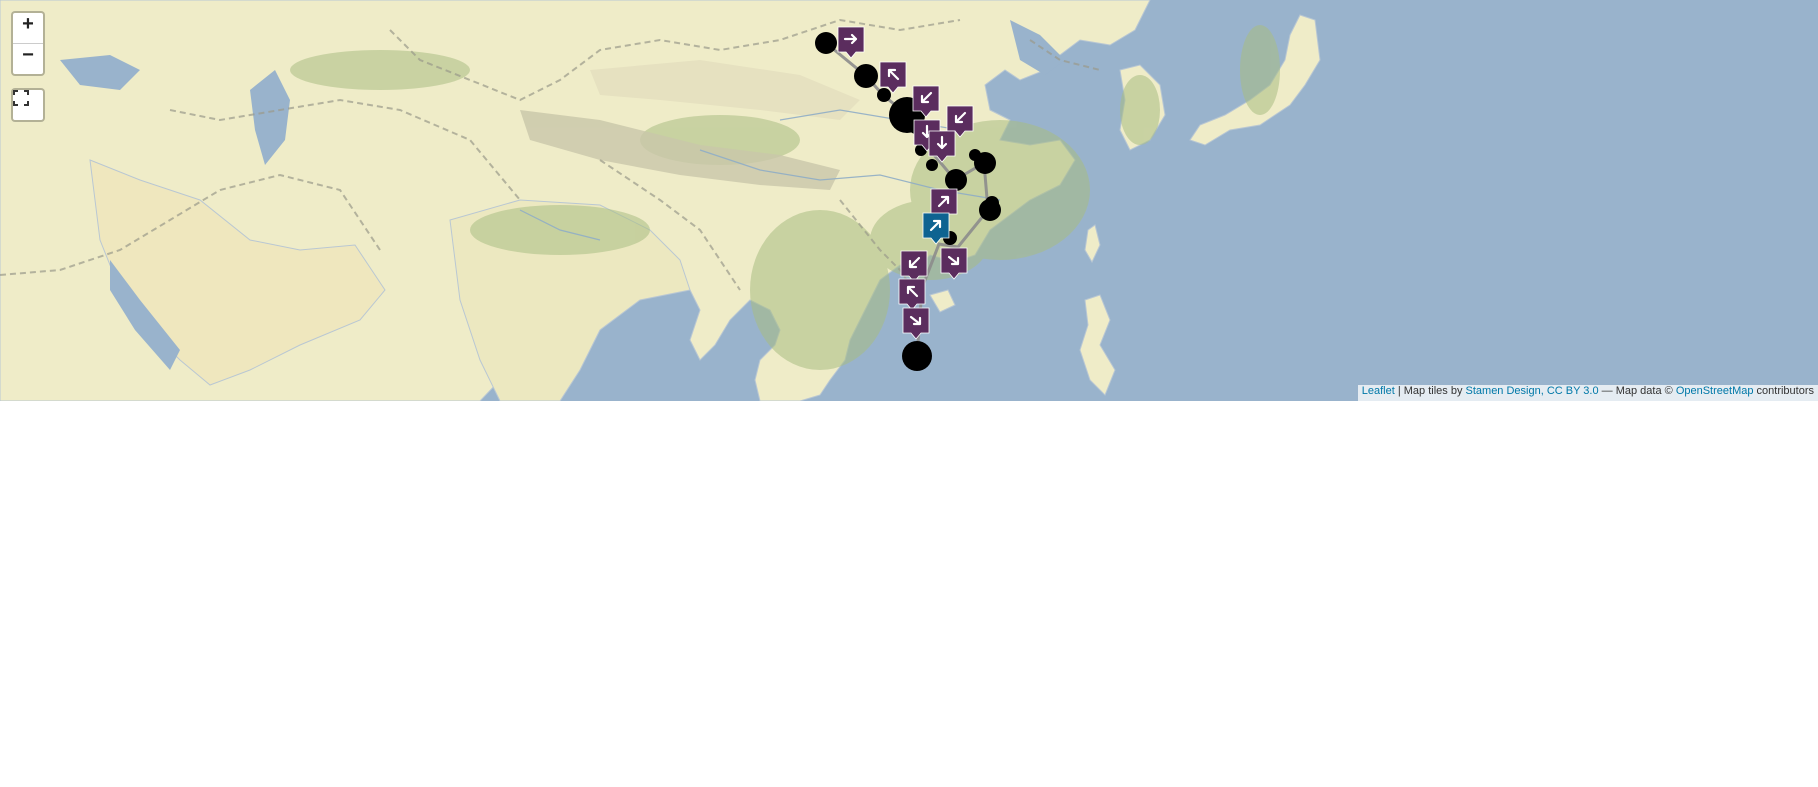 This screenshot has width=1818, height=787. What do you see at coordinates (28, 28) in the screenshot?
I see `zoom-in-button: +` at bounding box center [28, 28].